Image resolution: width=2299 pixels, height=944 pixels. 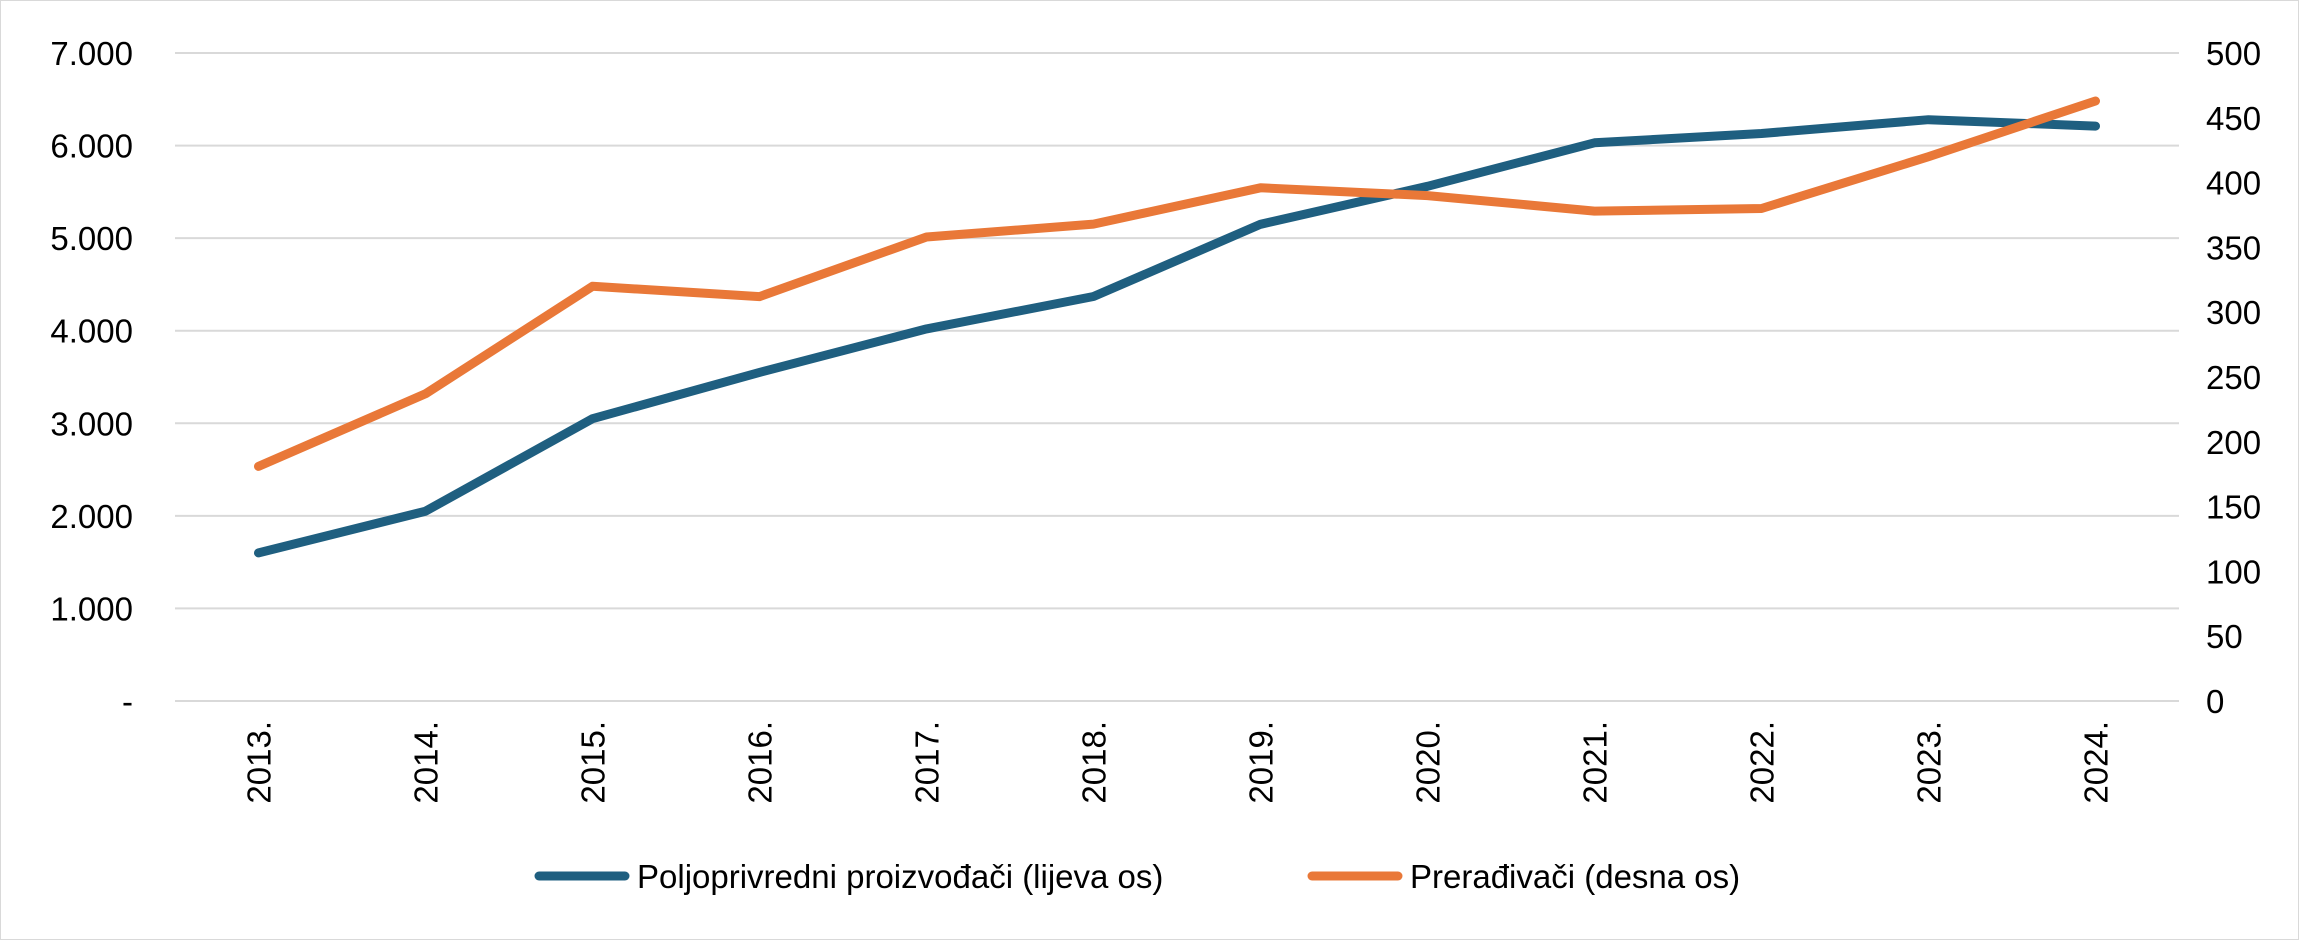 I want to click on right-axis-tick-label: 500, so click(x=2233, y=53).